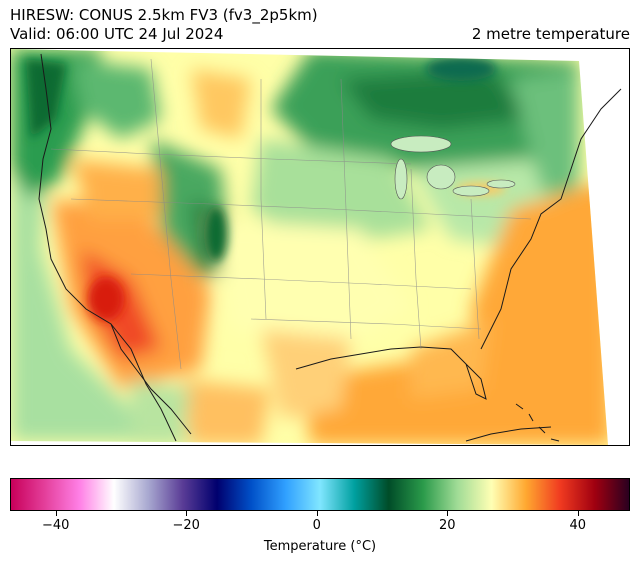 The height and width of the screenshot is (566, 640). I want to click on colorbar-label: Temperature (°C), so click(320, 546).